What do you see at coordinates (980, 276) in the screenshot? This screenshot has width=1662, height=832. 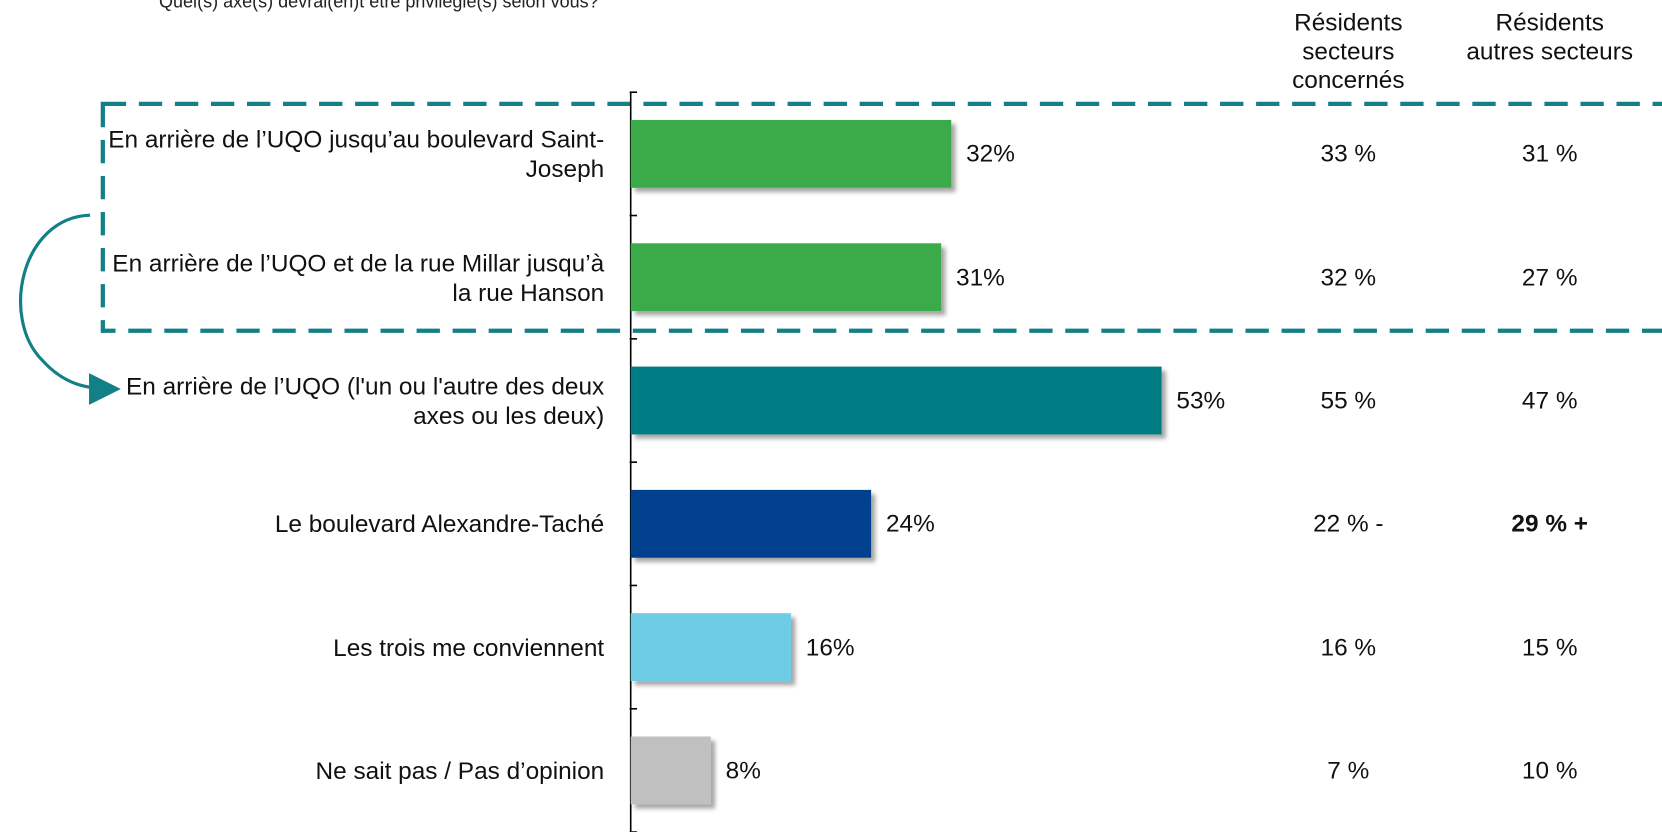 I see `value-label: 31%` at bounding box center [980, 276].